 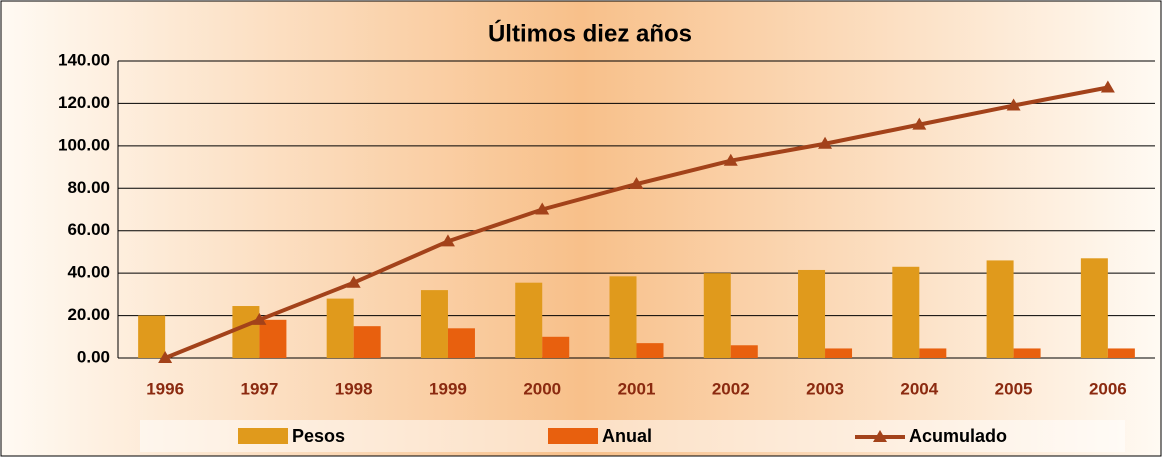 I want to click on legend-box, so click(x=632, y=436).